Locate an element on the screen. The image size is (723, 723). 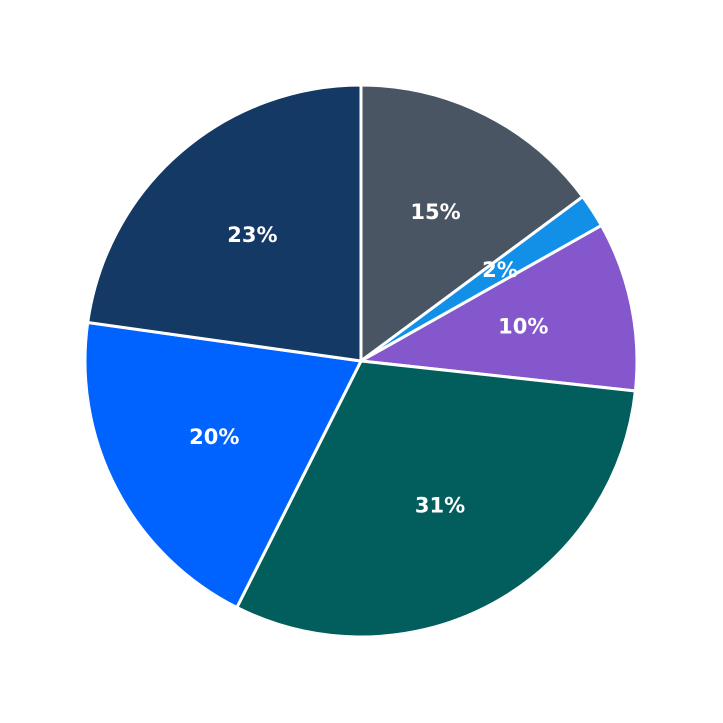
slice-label: 15% is located at coordinates (435, 212).